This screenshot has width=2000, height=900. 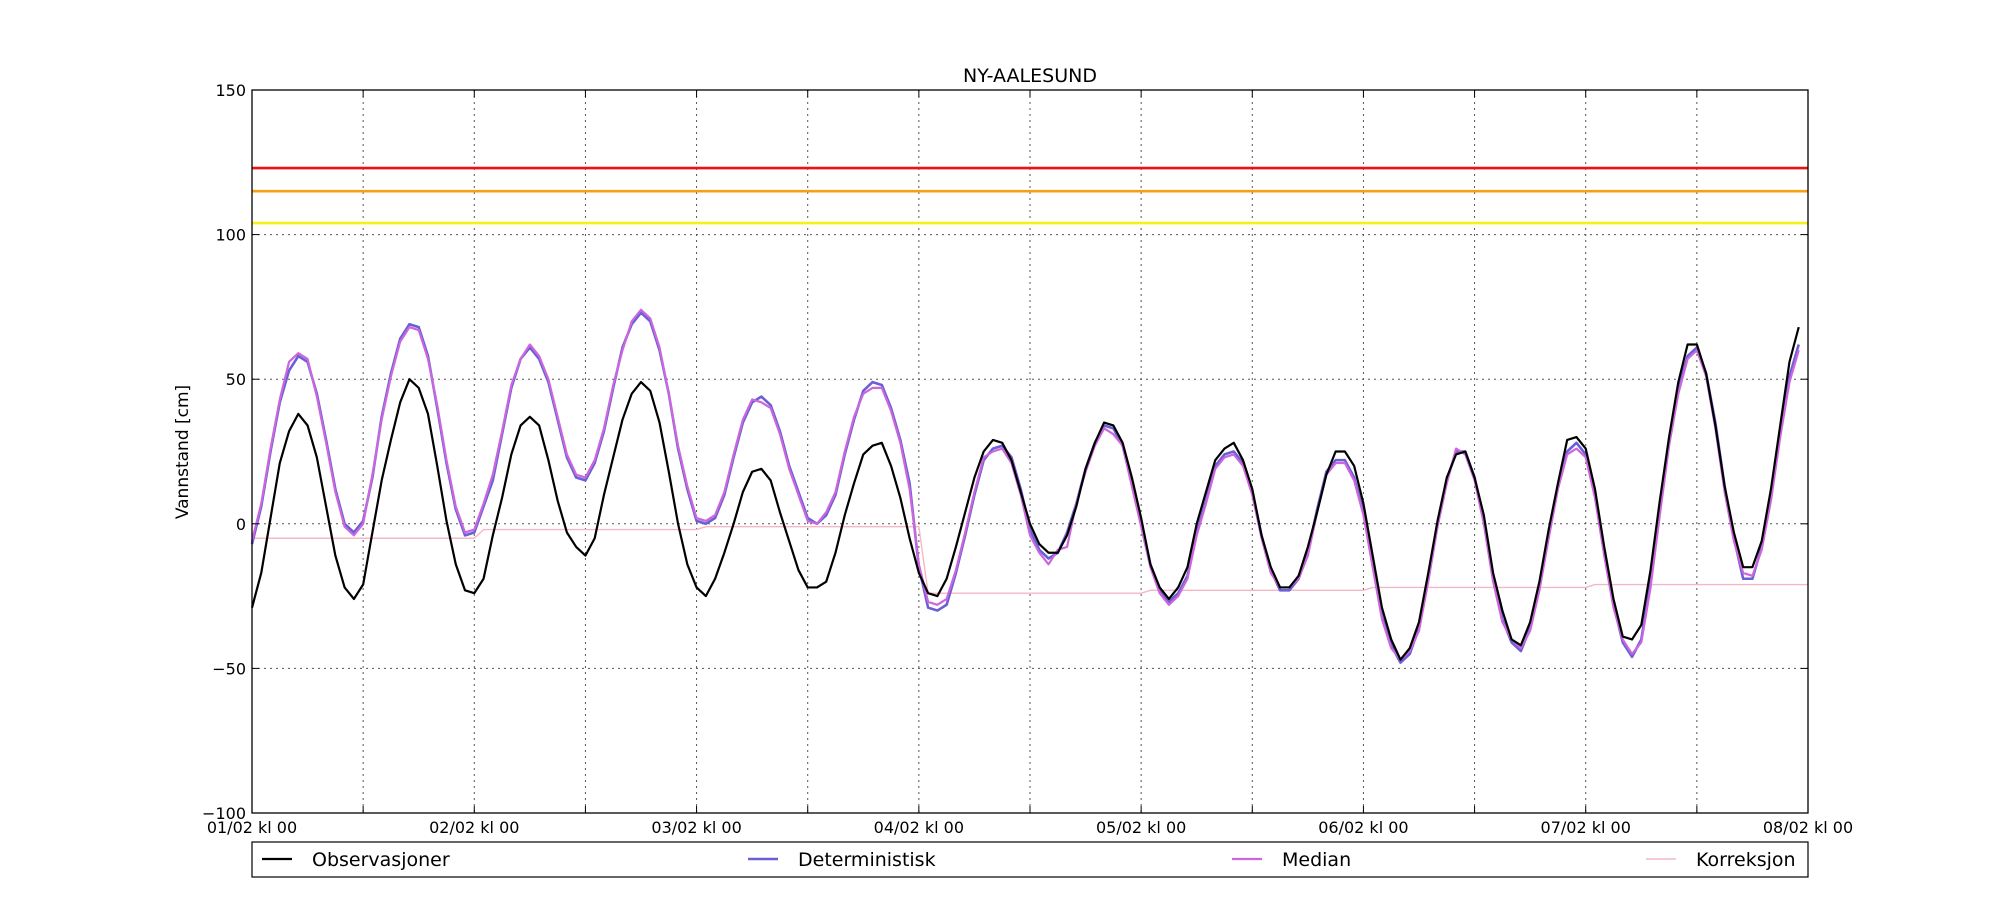 What do you see at coordinates (696, 827) in the screenshot?
I see `x-tick-label: 03/02 kl 00` at bounding box center [696, 827].